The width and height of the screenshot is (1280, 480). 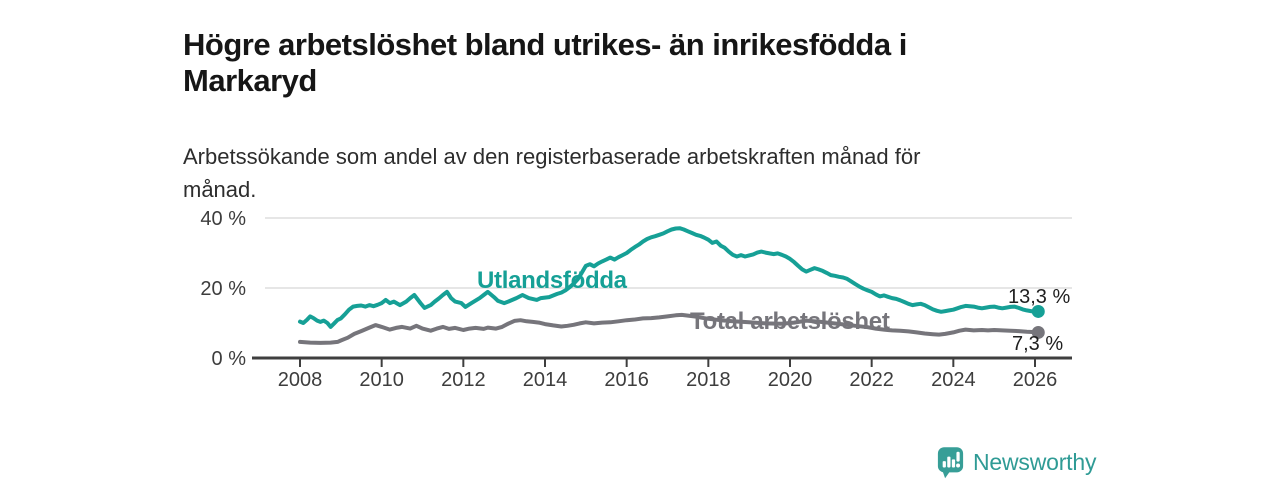 What do you see at coordinates (1035, 380) in the screenshot?
I see `x-axis-tick-label: 2026` at bounding box center [1035, 380].